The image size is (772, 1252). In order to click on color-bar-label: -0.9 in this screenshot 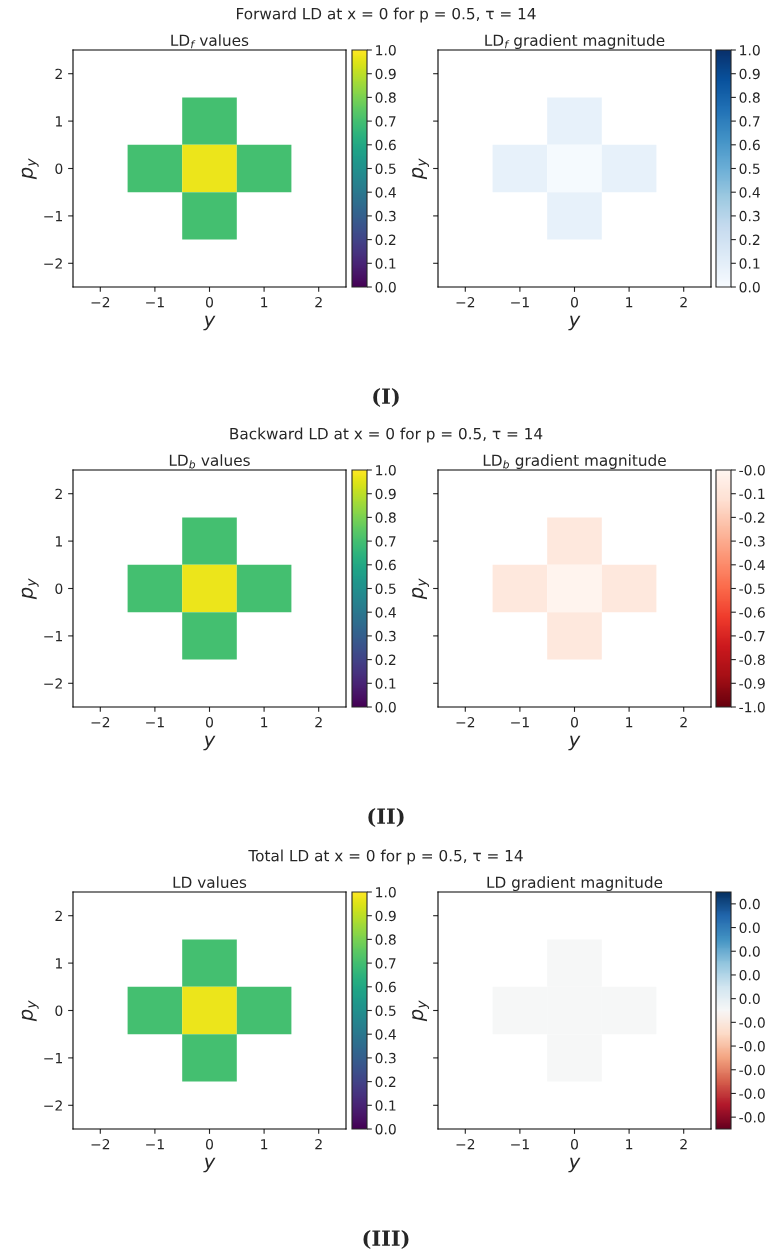, I will do `click(752, 683)`.